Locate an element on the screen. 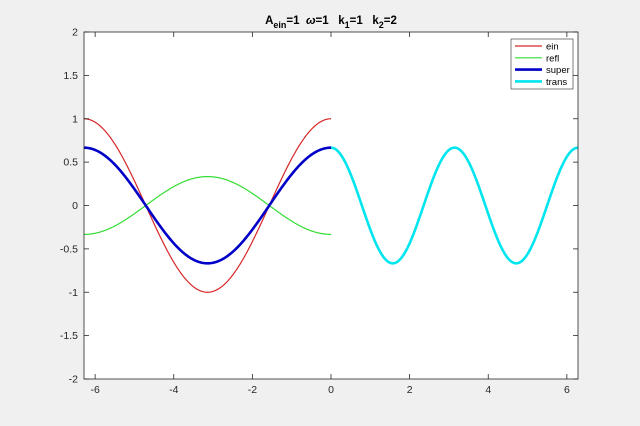  x-tick-label: -6 is located at coordinates (94, 390).